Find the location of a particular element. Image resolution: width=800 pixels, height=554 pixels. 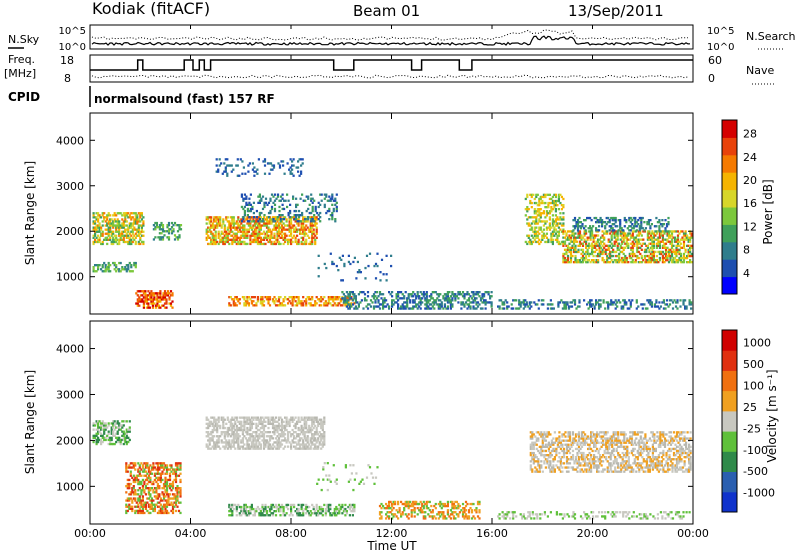

velocity-cbar-tick-6: -500 is located at coordinates (755, 471).